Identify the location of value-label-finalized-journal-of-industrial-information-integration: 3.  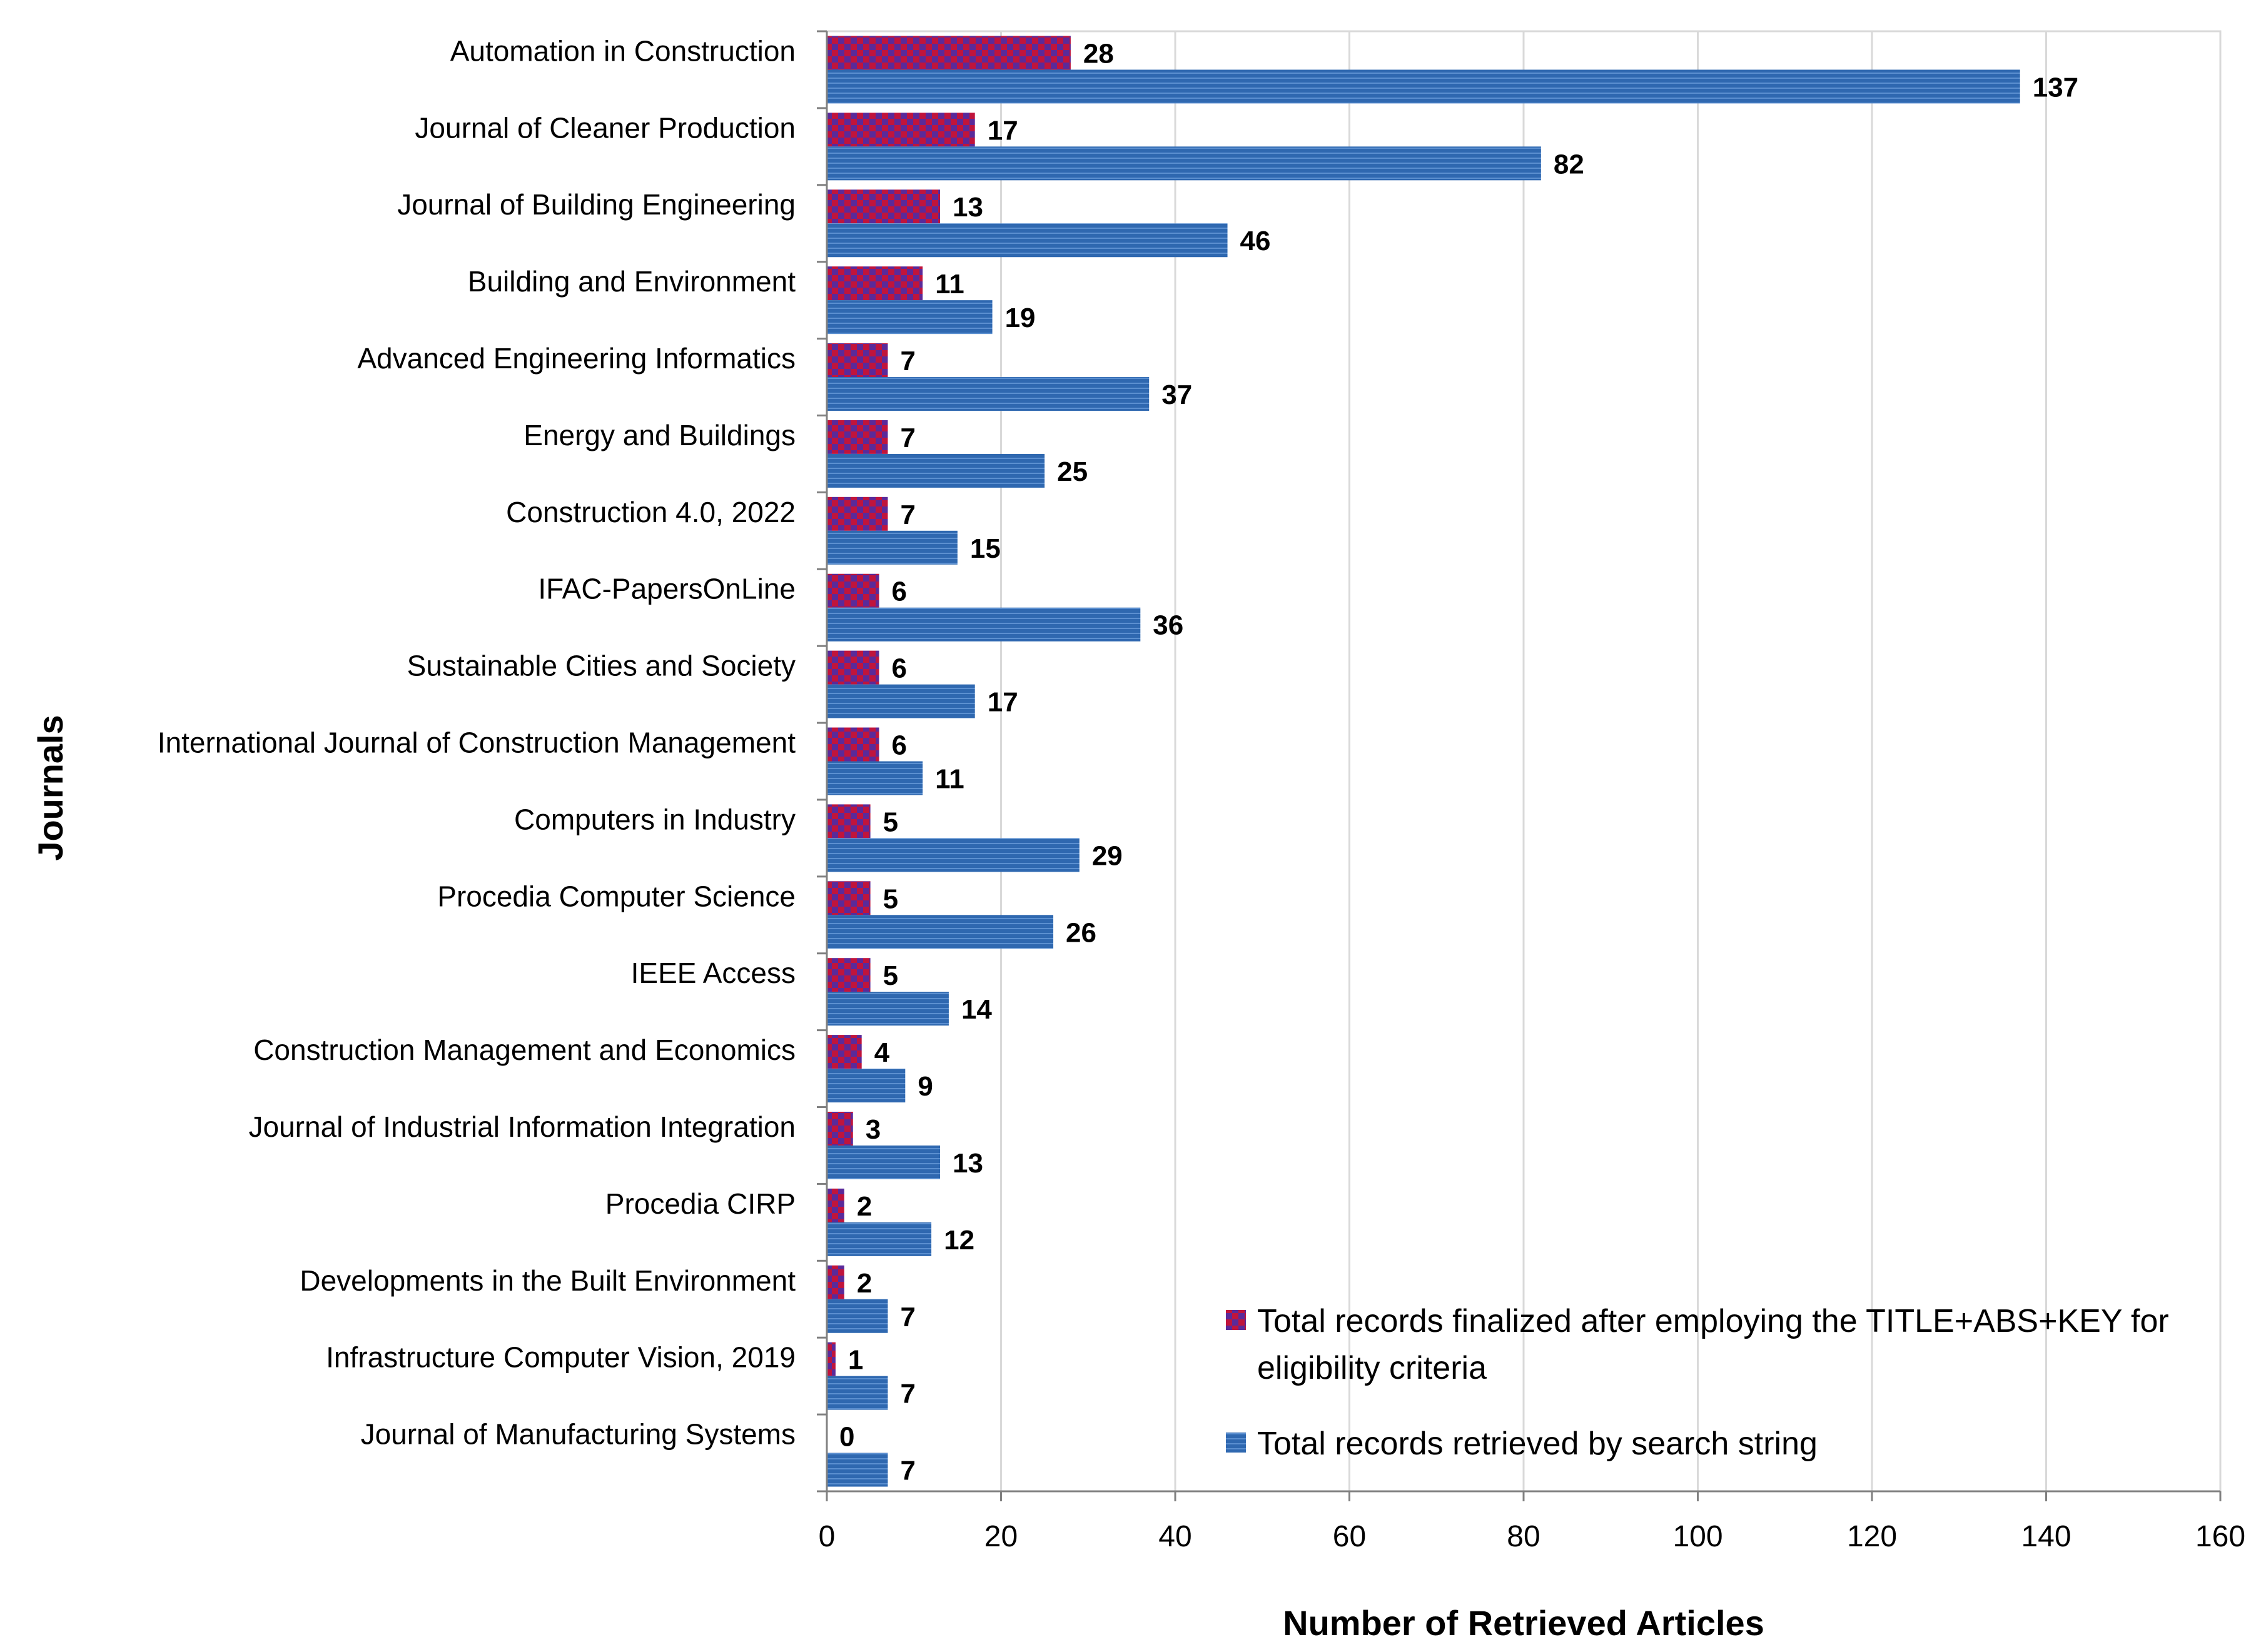
(873, 1129).